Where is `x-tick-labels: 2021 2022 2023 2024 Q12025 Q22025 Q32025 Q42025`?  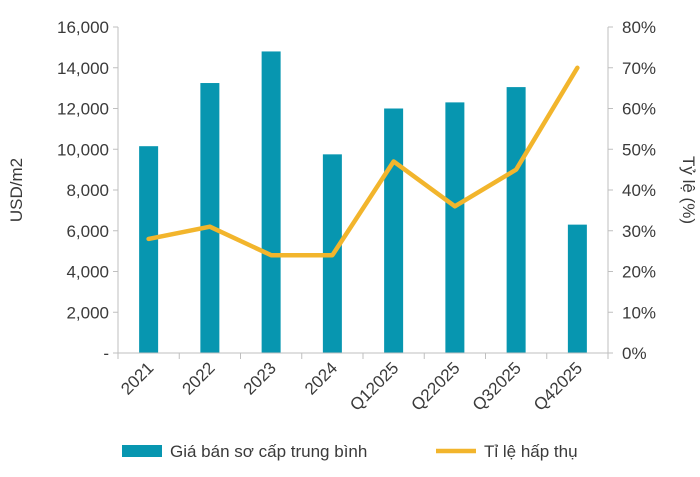
x-tick-labels: 2021 2022 2023 2024 Q12025 Q22025 Q32025 Q42025 is located at coordinates (351, 386).